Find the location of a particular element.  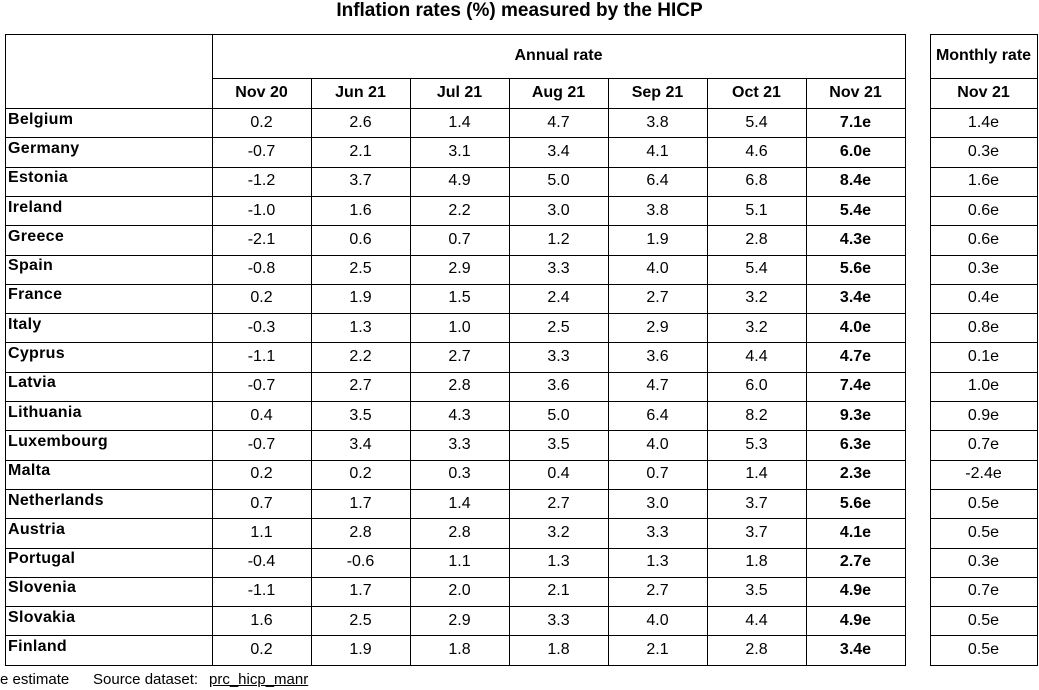

monthly-rate: 1.0e is located at coordinates (983, 386).